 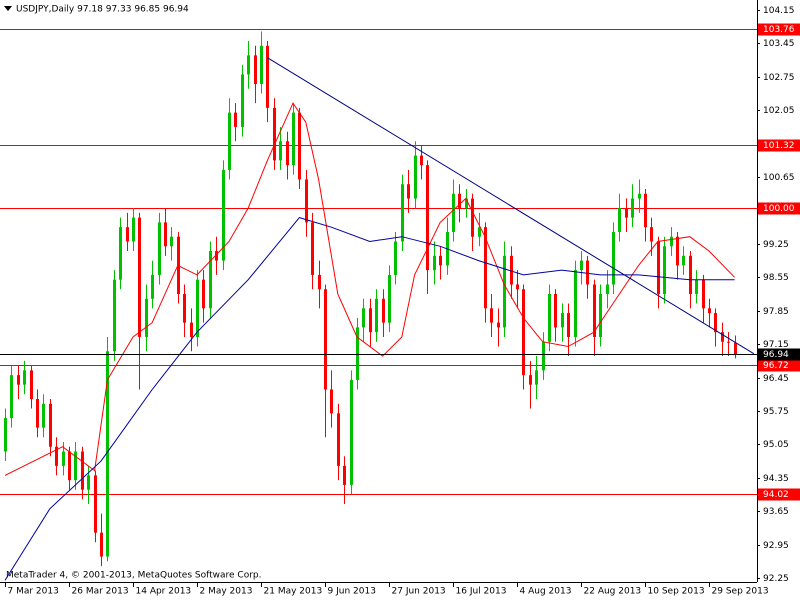 I want to click on x-tick-label: 2 May 2013, so click(x=226, y=592).